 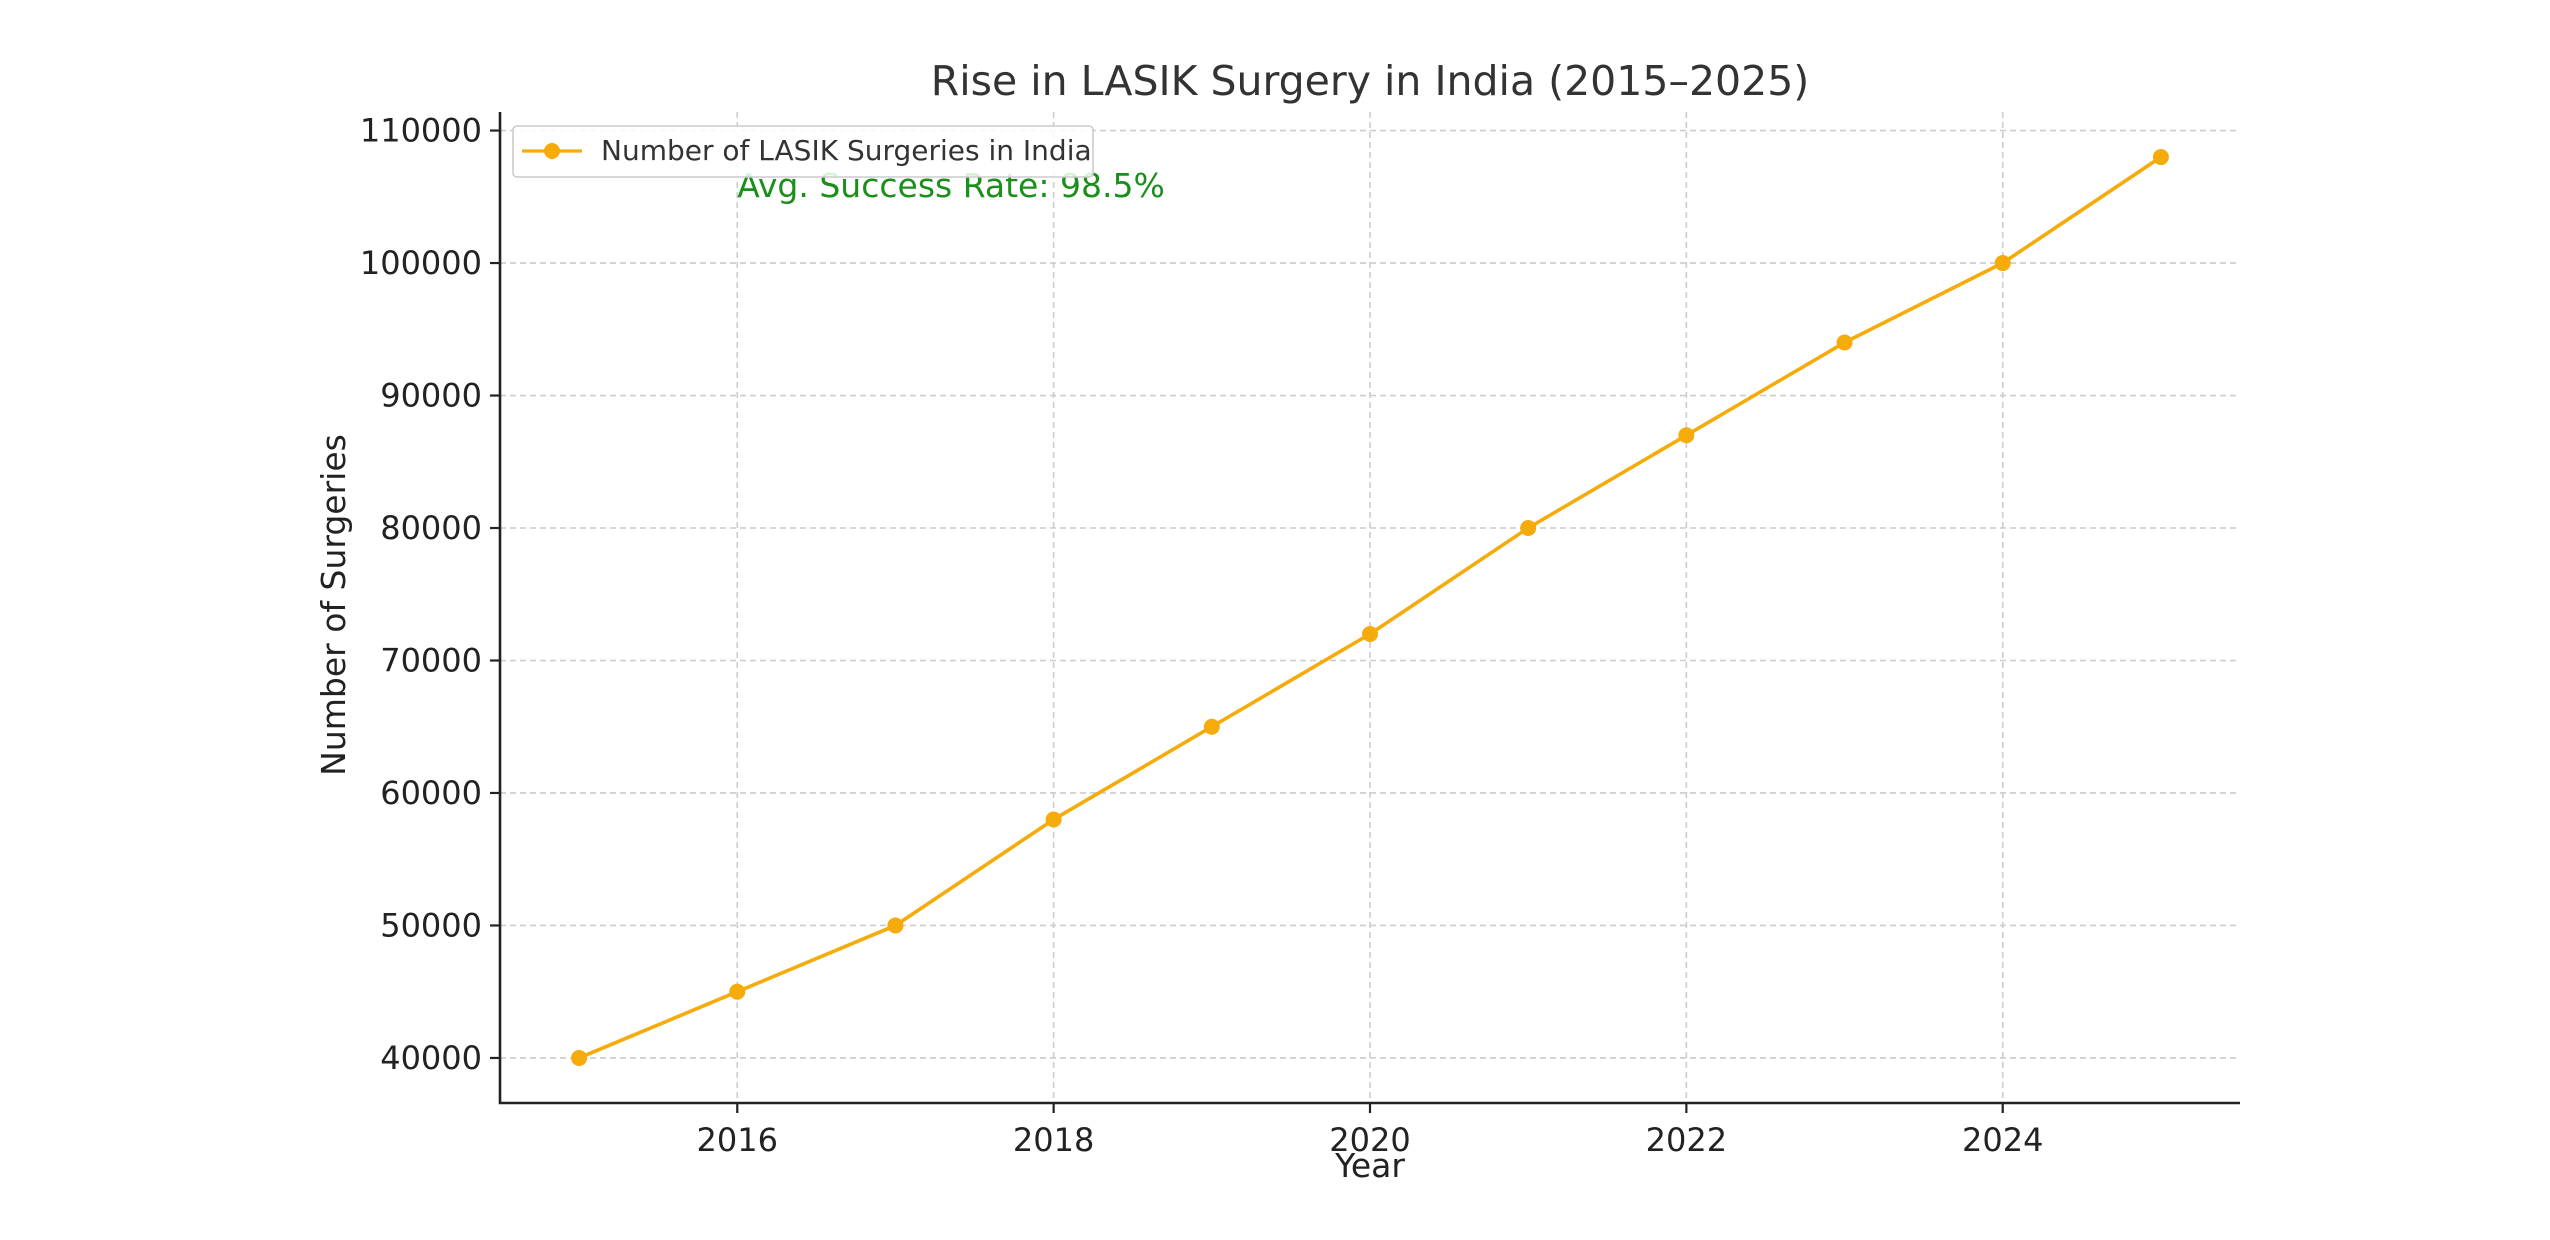 What do you see at coordinates (552, 151) in the screenshot?
I see `legend-marker-swatch` at bounding box center [552, 151].